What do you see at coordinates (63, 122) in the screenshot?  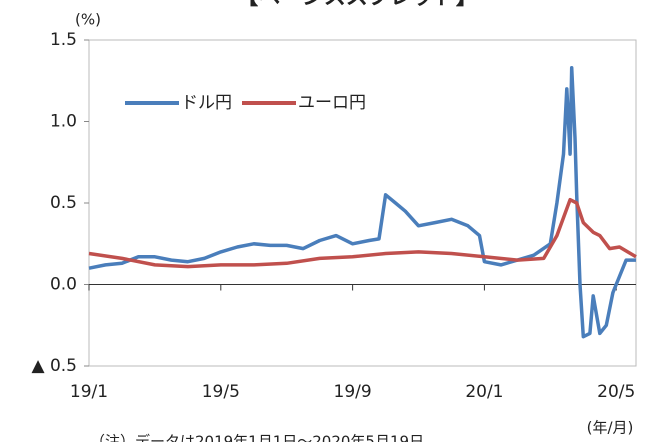 I see `y-tick-label: 1.0` at bounding box center [63, 122].